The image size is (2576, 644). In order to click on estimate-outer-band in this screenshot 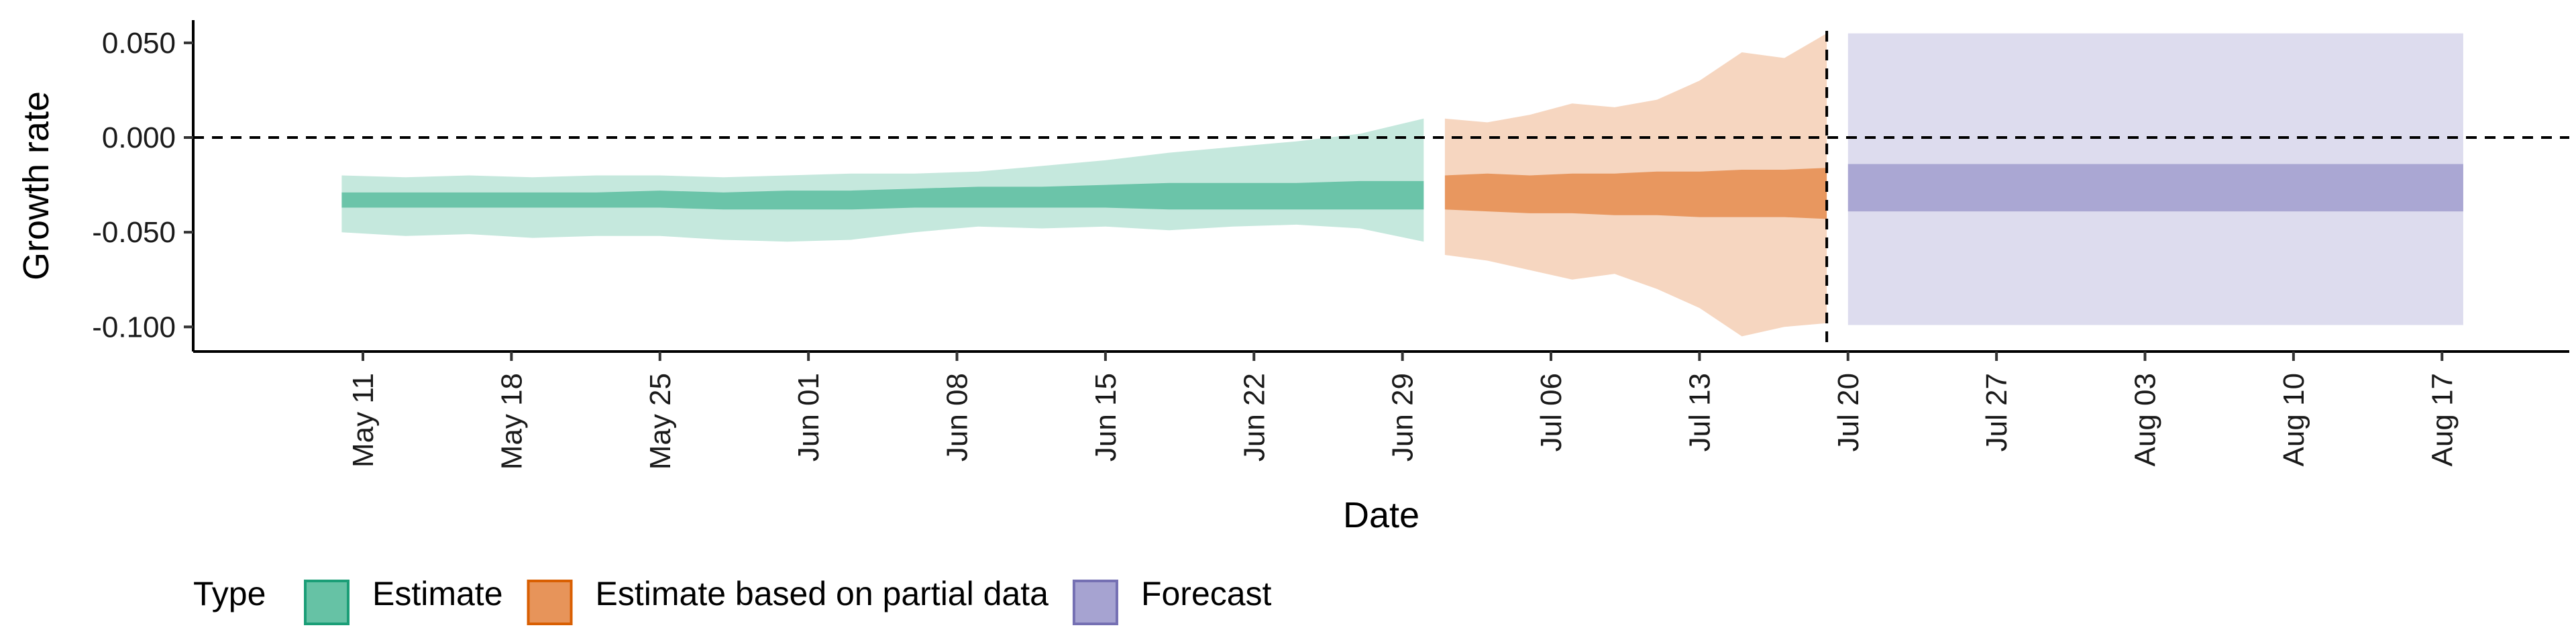, I will do `click(882, 180)`.